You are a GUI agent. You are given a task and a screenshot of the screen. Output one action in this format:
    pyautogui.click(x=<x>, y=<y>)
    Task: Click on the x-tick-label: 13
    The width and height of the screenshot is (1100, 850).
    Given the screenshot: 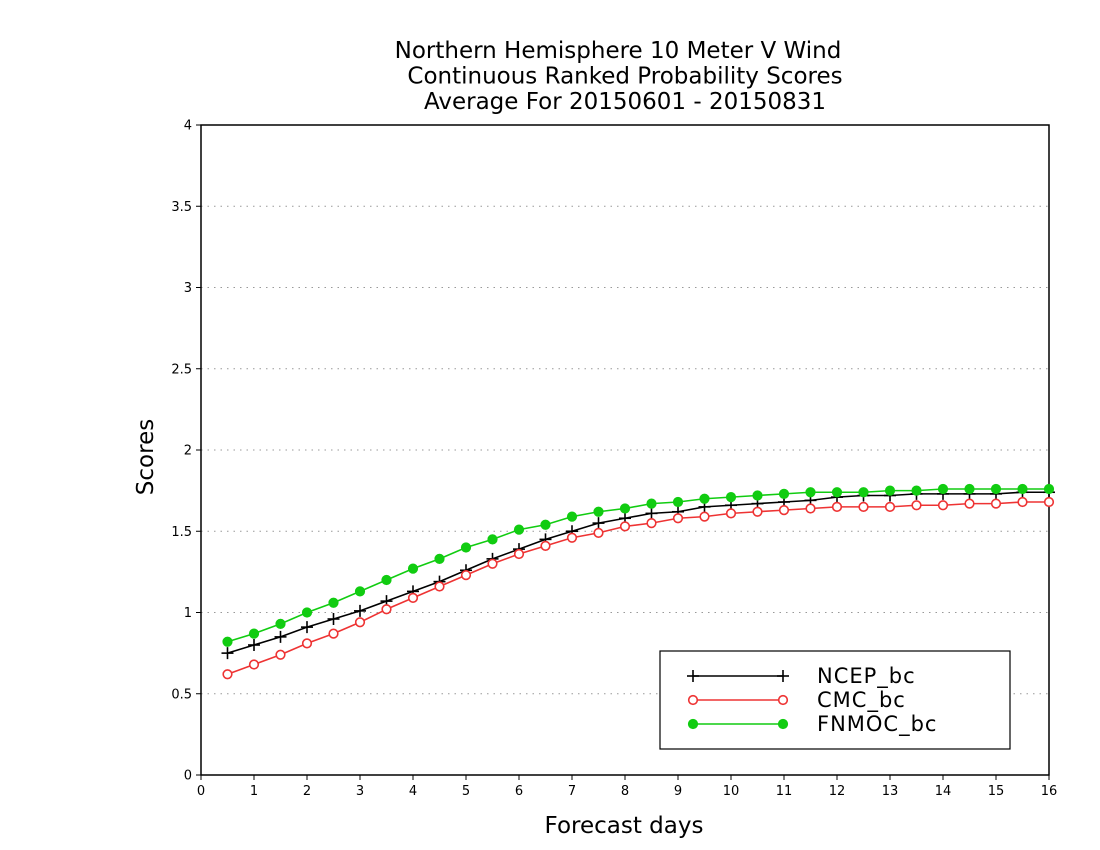 What is the action you would take?
    pyautogui.click(x=890, y=791)
    